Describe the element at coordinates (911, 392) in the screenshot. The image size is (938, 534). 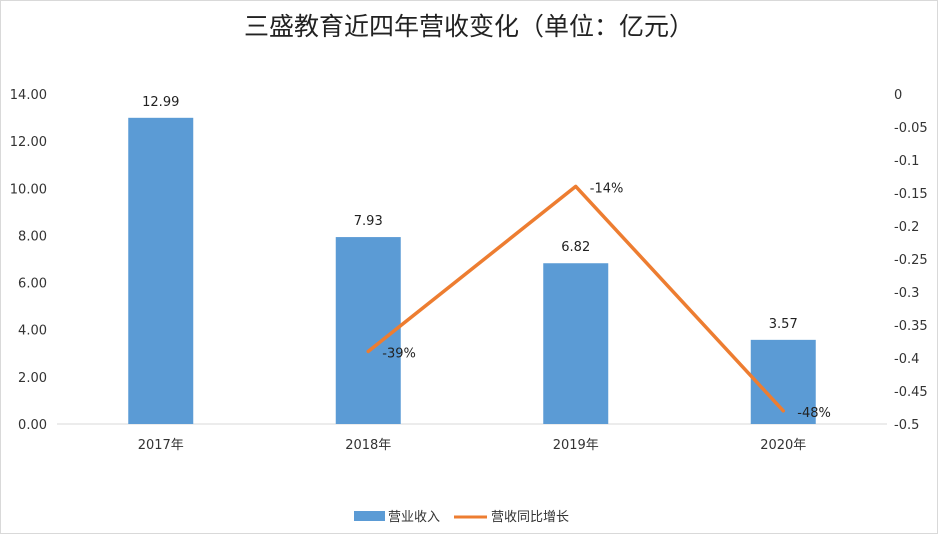
I see `right-tick-label: -0.45` at that location.